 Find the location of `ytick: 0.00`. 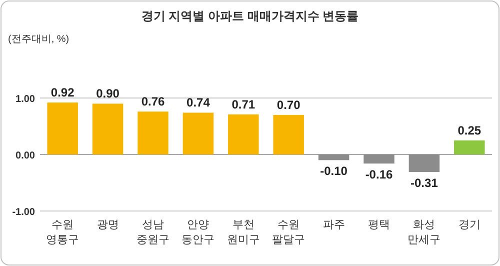

ytick: 0.00 is located at coordinates (25, 156).